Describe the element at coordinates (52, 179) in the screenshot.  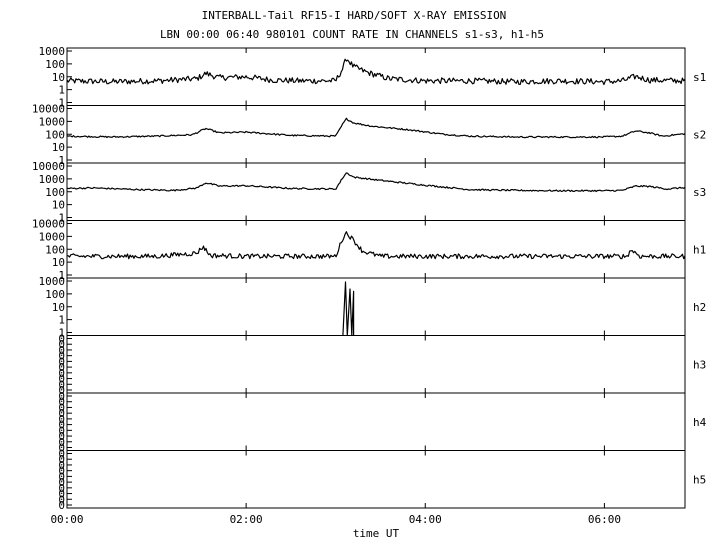
I see `y-tick-label-s3: 1000` at that location.